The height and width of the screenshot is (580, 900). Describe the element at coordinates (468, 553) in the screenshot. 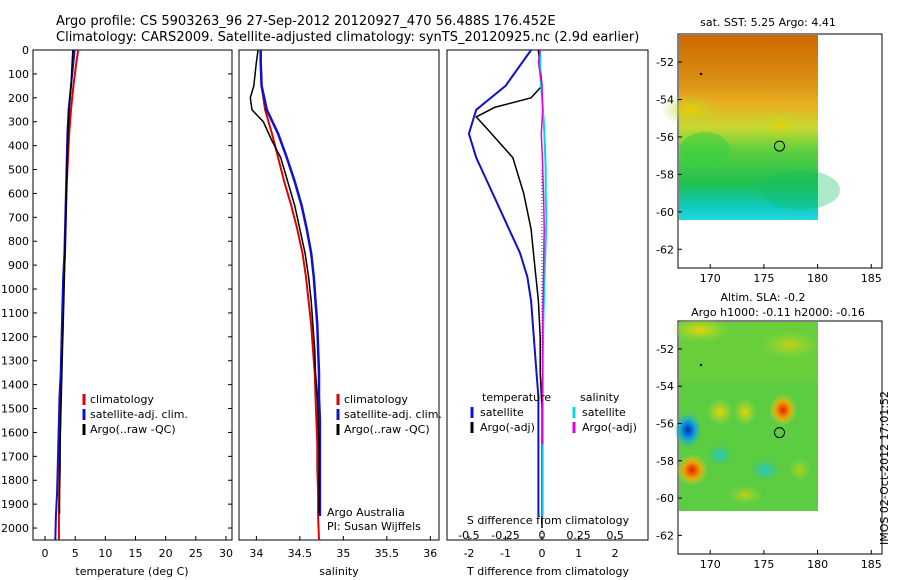

I see `x-tick-label: -2` at that location.